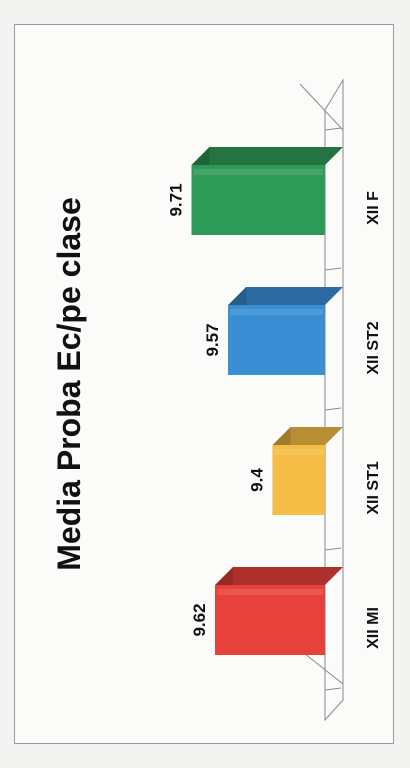  I want to click on category-label: XII ST1, so click(373, 487).